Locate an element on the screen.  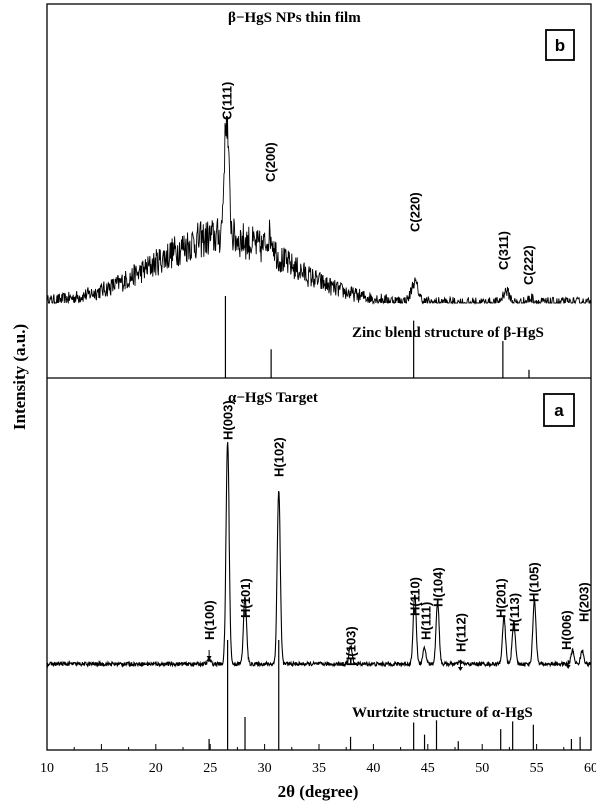
panel-b-reference-label: Zinc blend structure of β-HgS is located at coordinates (448, 333).